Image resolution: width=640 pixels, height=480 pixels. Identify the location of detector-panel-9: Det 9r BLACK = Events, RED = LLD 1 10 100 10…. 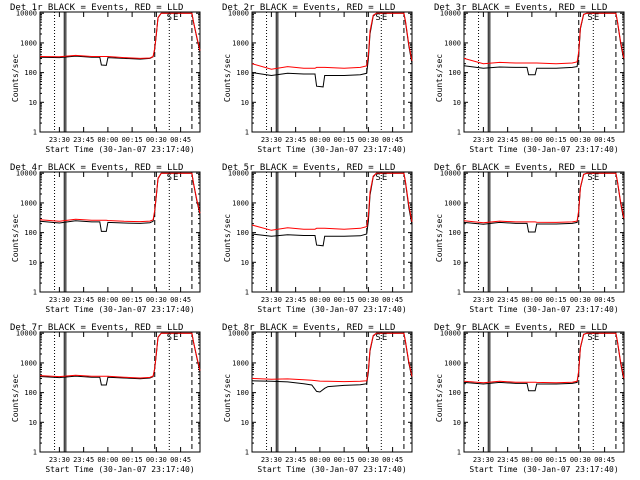
(529, 398).